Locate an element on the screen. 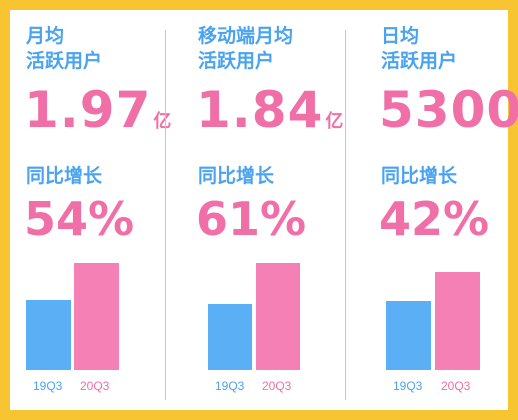 This screenshot has height=420, width=518. headline-number: 5300 is located at coordinates (448, 110).